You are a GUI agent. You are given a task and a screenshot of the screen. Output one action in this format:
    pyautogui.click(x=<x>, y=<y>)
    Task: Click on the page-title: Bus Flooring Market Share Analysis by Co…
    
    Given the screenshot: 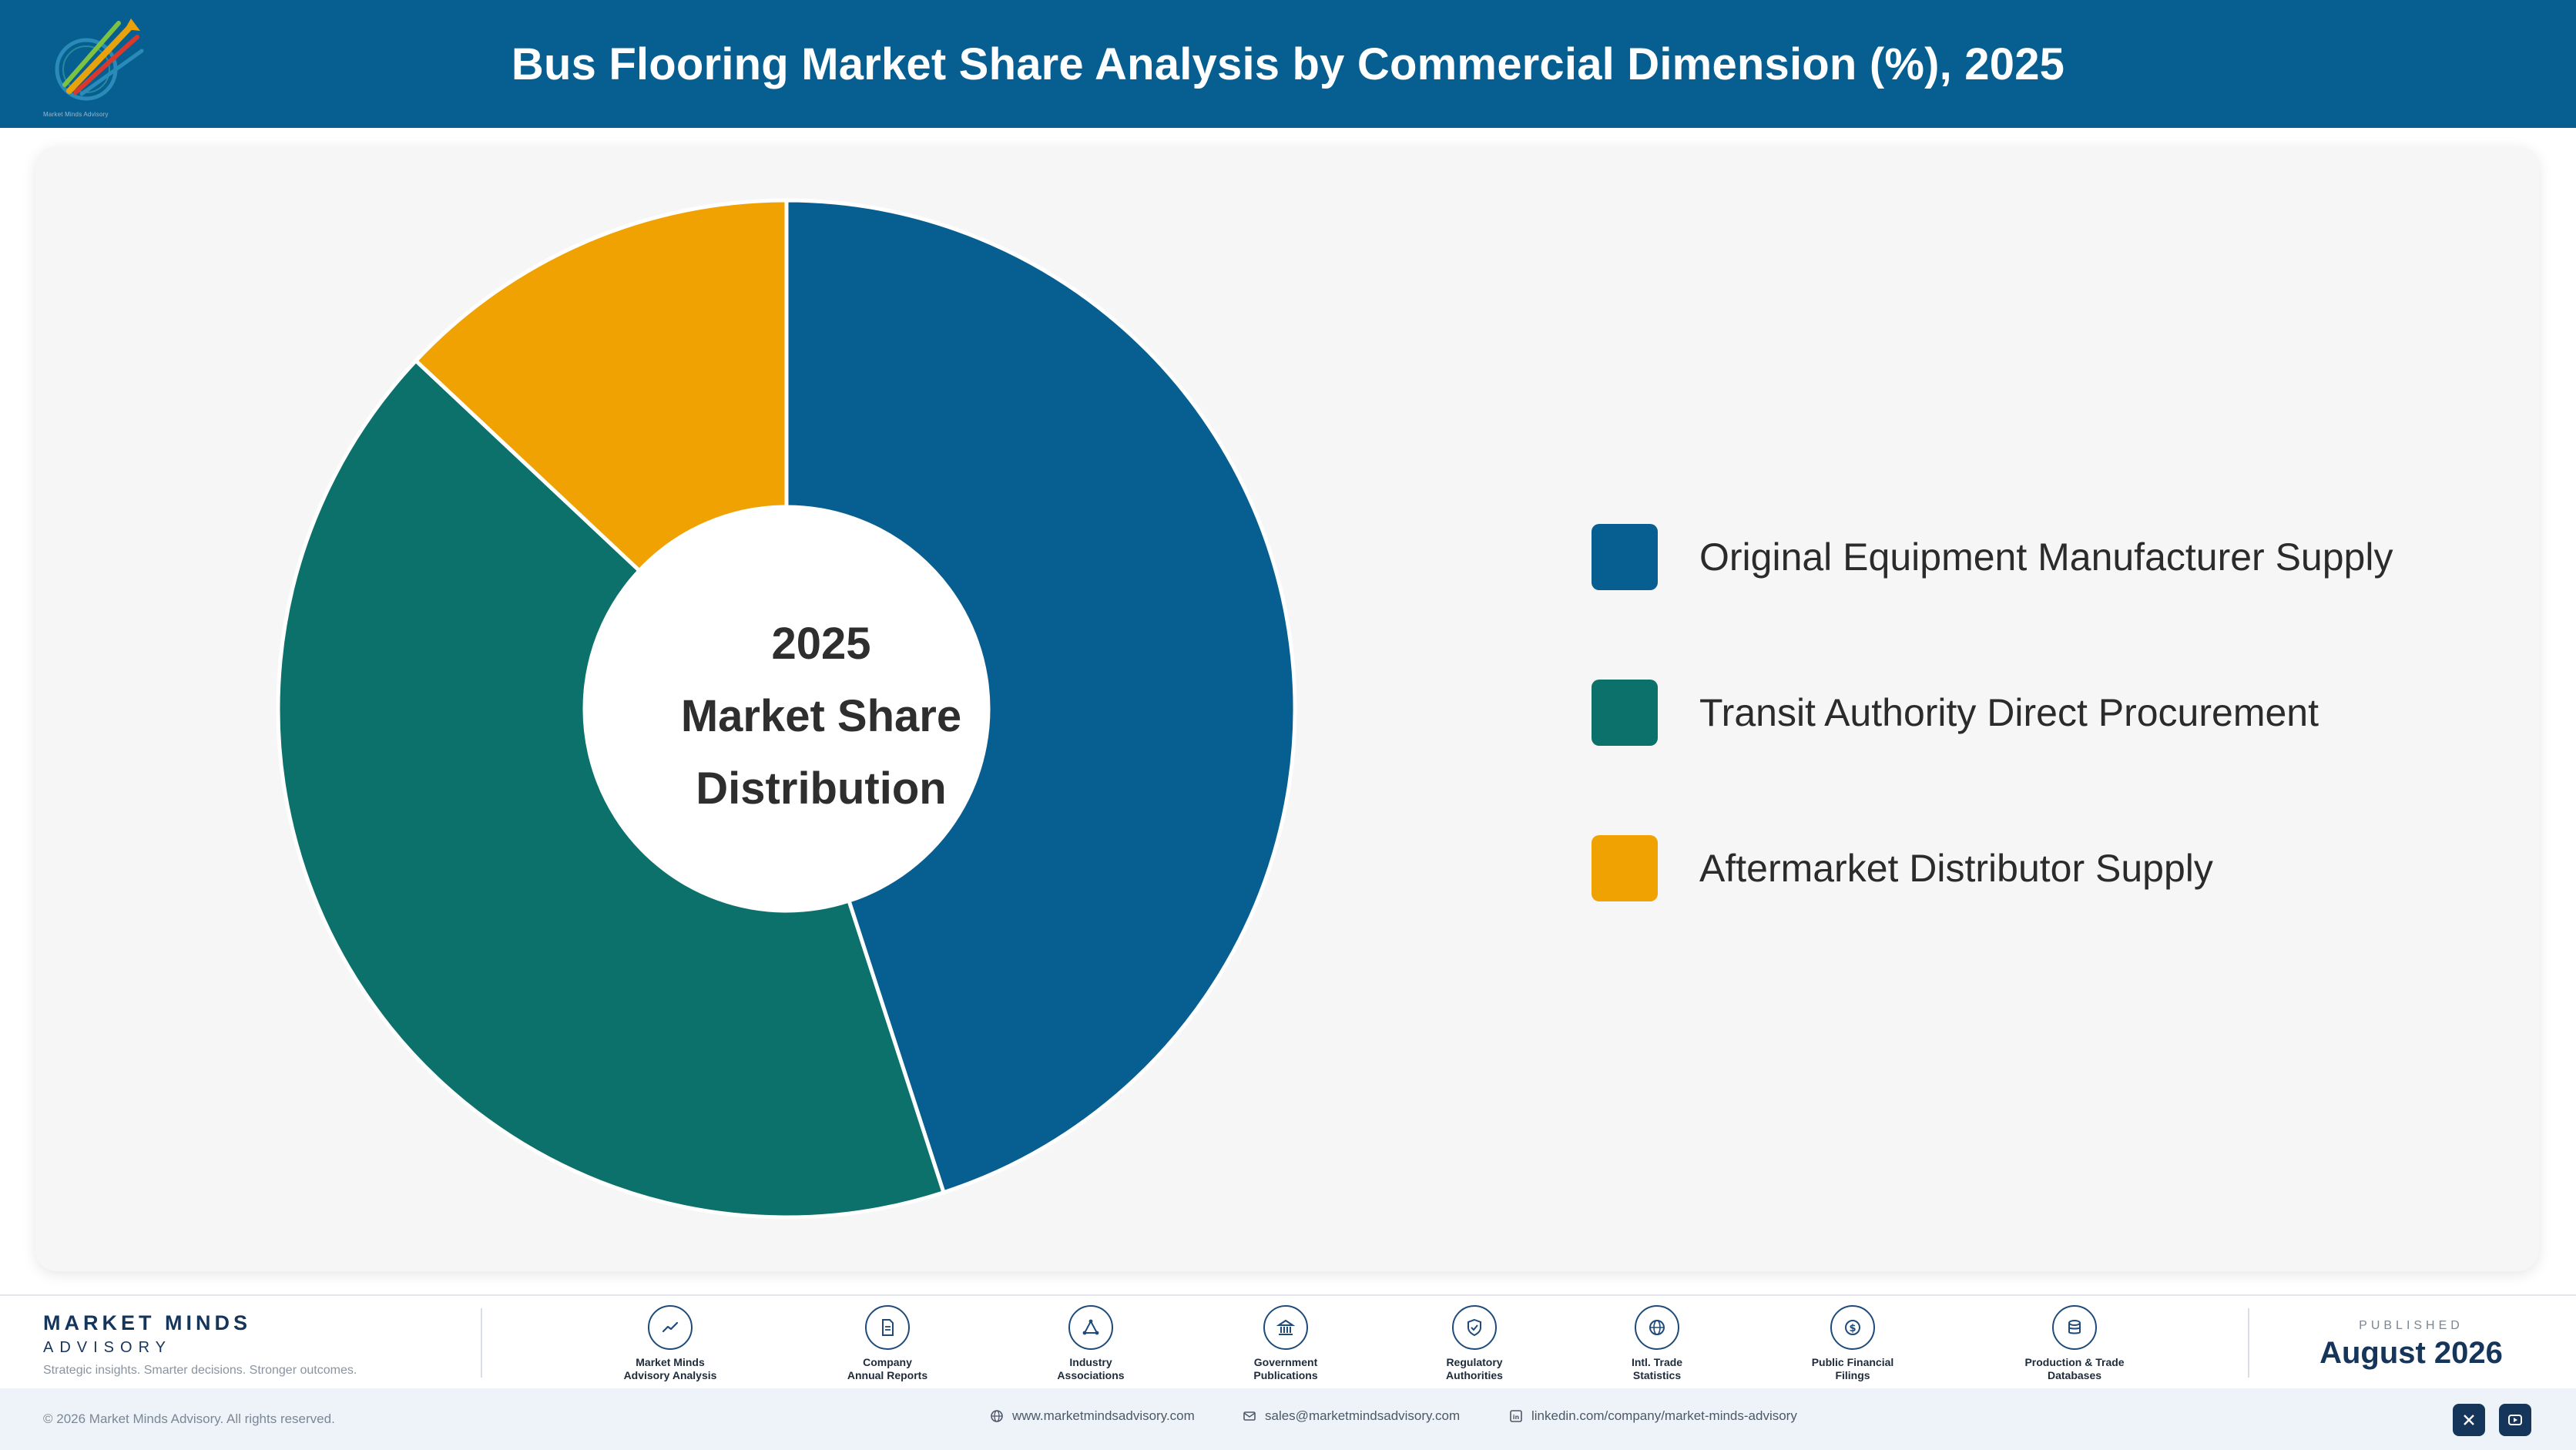 What is the action you would take?
    pyautogui.click(x=1288, y=64)
    